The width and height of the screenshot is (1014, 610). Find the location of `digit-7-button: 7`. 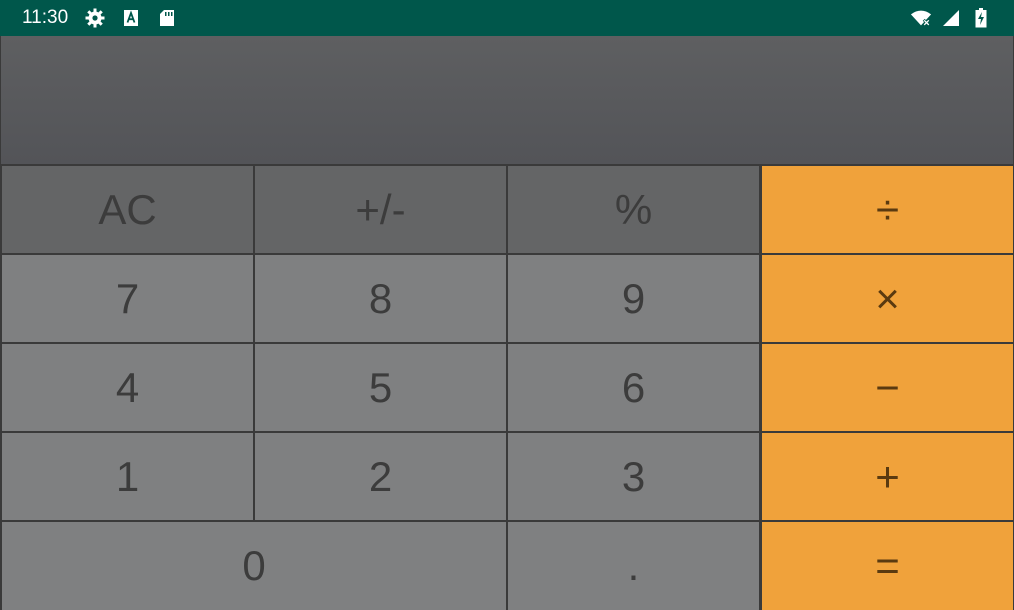

digit-7-button: 7 is located at coordinates (127, 298).